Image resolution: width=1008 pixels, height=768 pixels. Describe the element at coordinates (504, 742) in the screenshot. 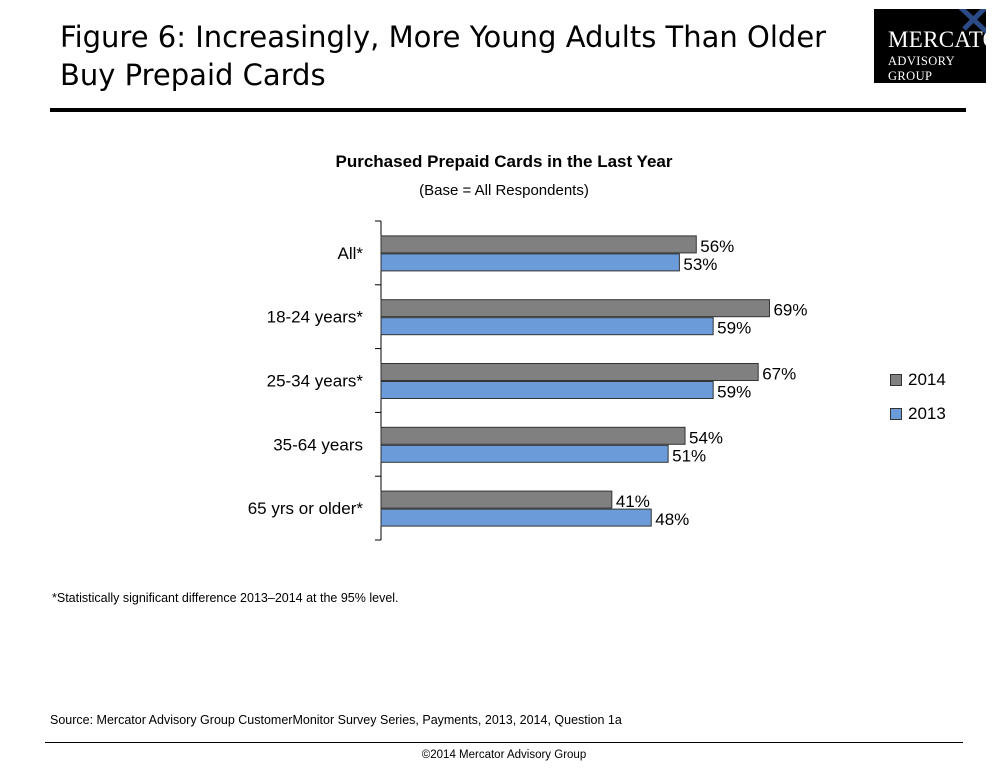

I see `footer-divider` at that location.